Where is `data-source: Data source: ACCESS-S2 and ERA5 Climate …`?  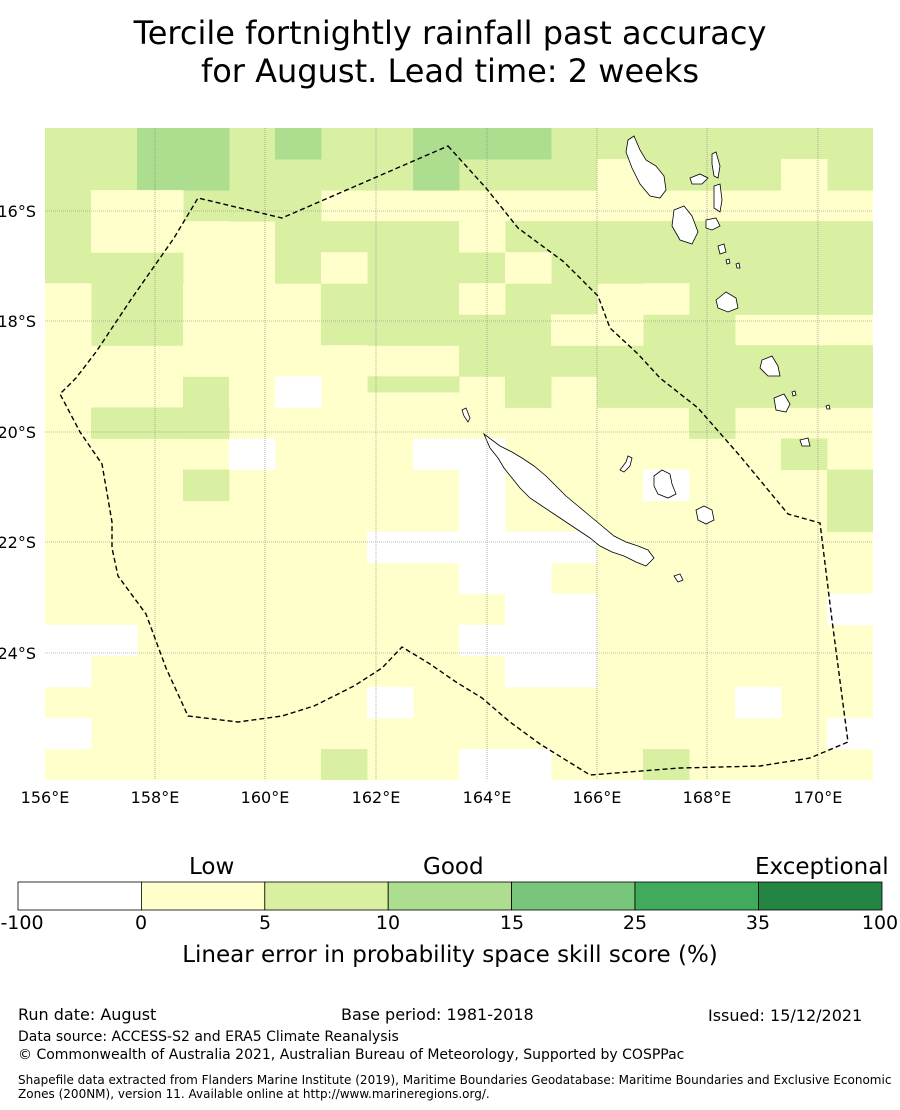 data-source: Data source: ACCESS-S2 and ERA5 Climate … is located at coordinates (208, 1037).